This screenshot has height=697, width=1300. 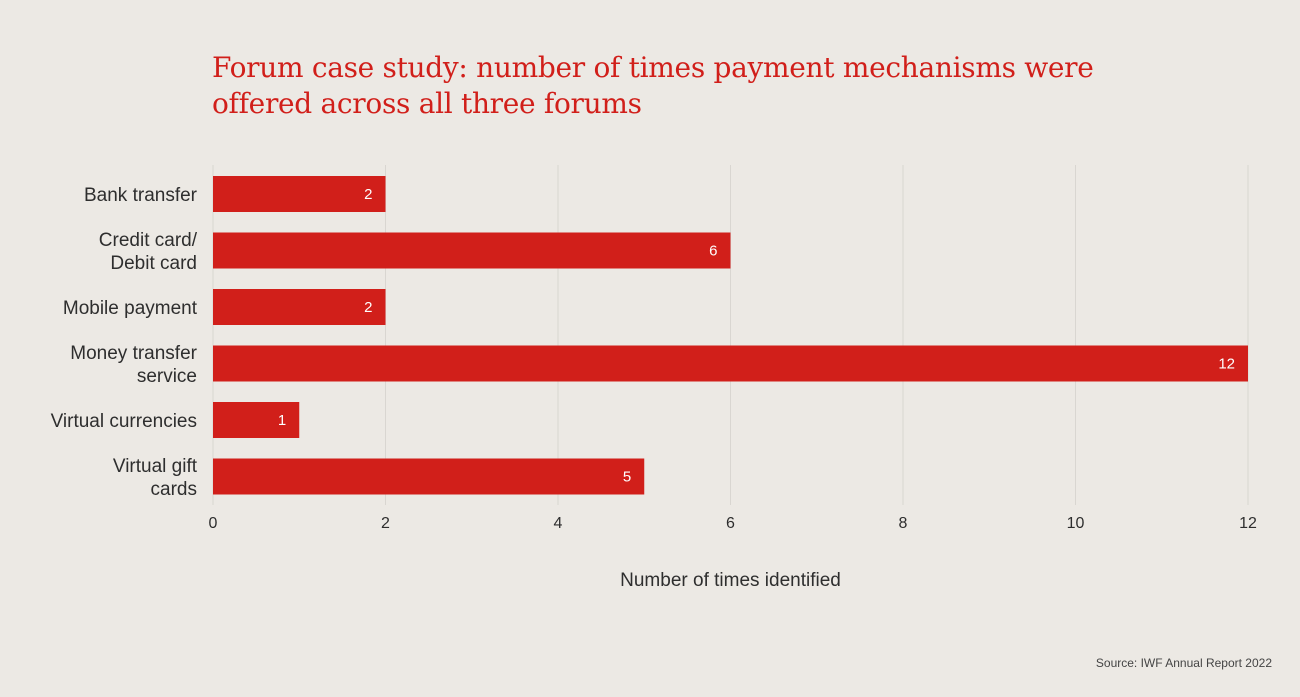 What do you see at coordinates (627, 477) in the screenshot?
I see `bar-value-label: 5` at bounding box center [627, 477].